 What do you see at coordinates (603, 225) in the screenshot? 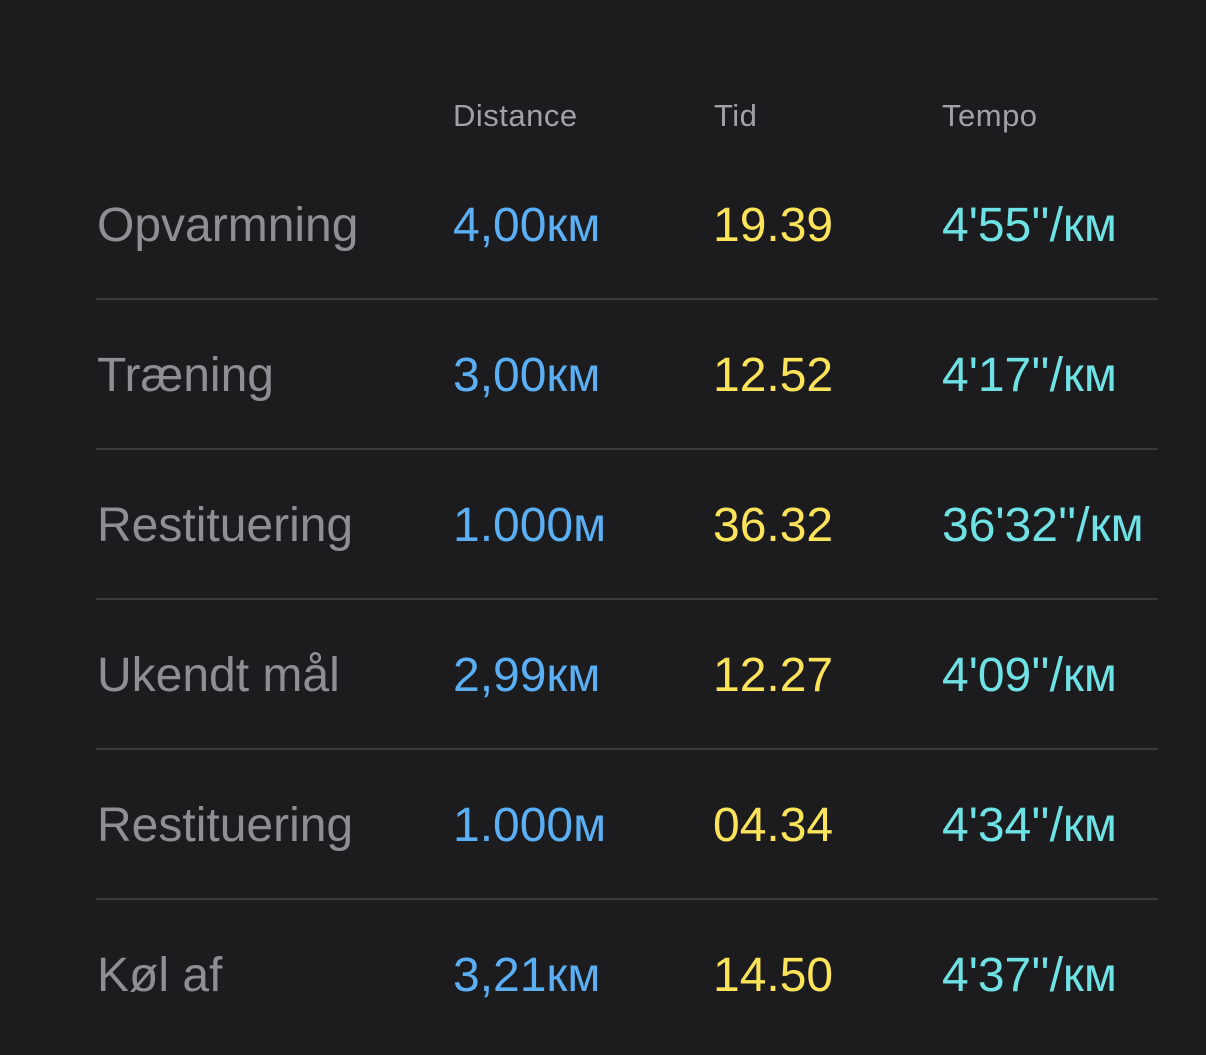
I see `table-row: Opvarmning 4,00км 19.39 4'55''/км` at bounding box center [603, 225].